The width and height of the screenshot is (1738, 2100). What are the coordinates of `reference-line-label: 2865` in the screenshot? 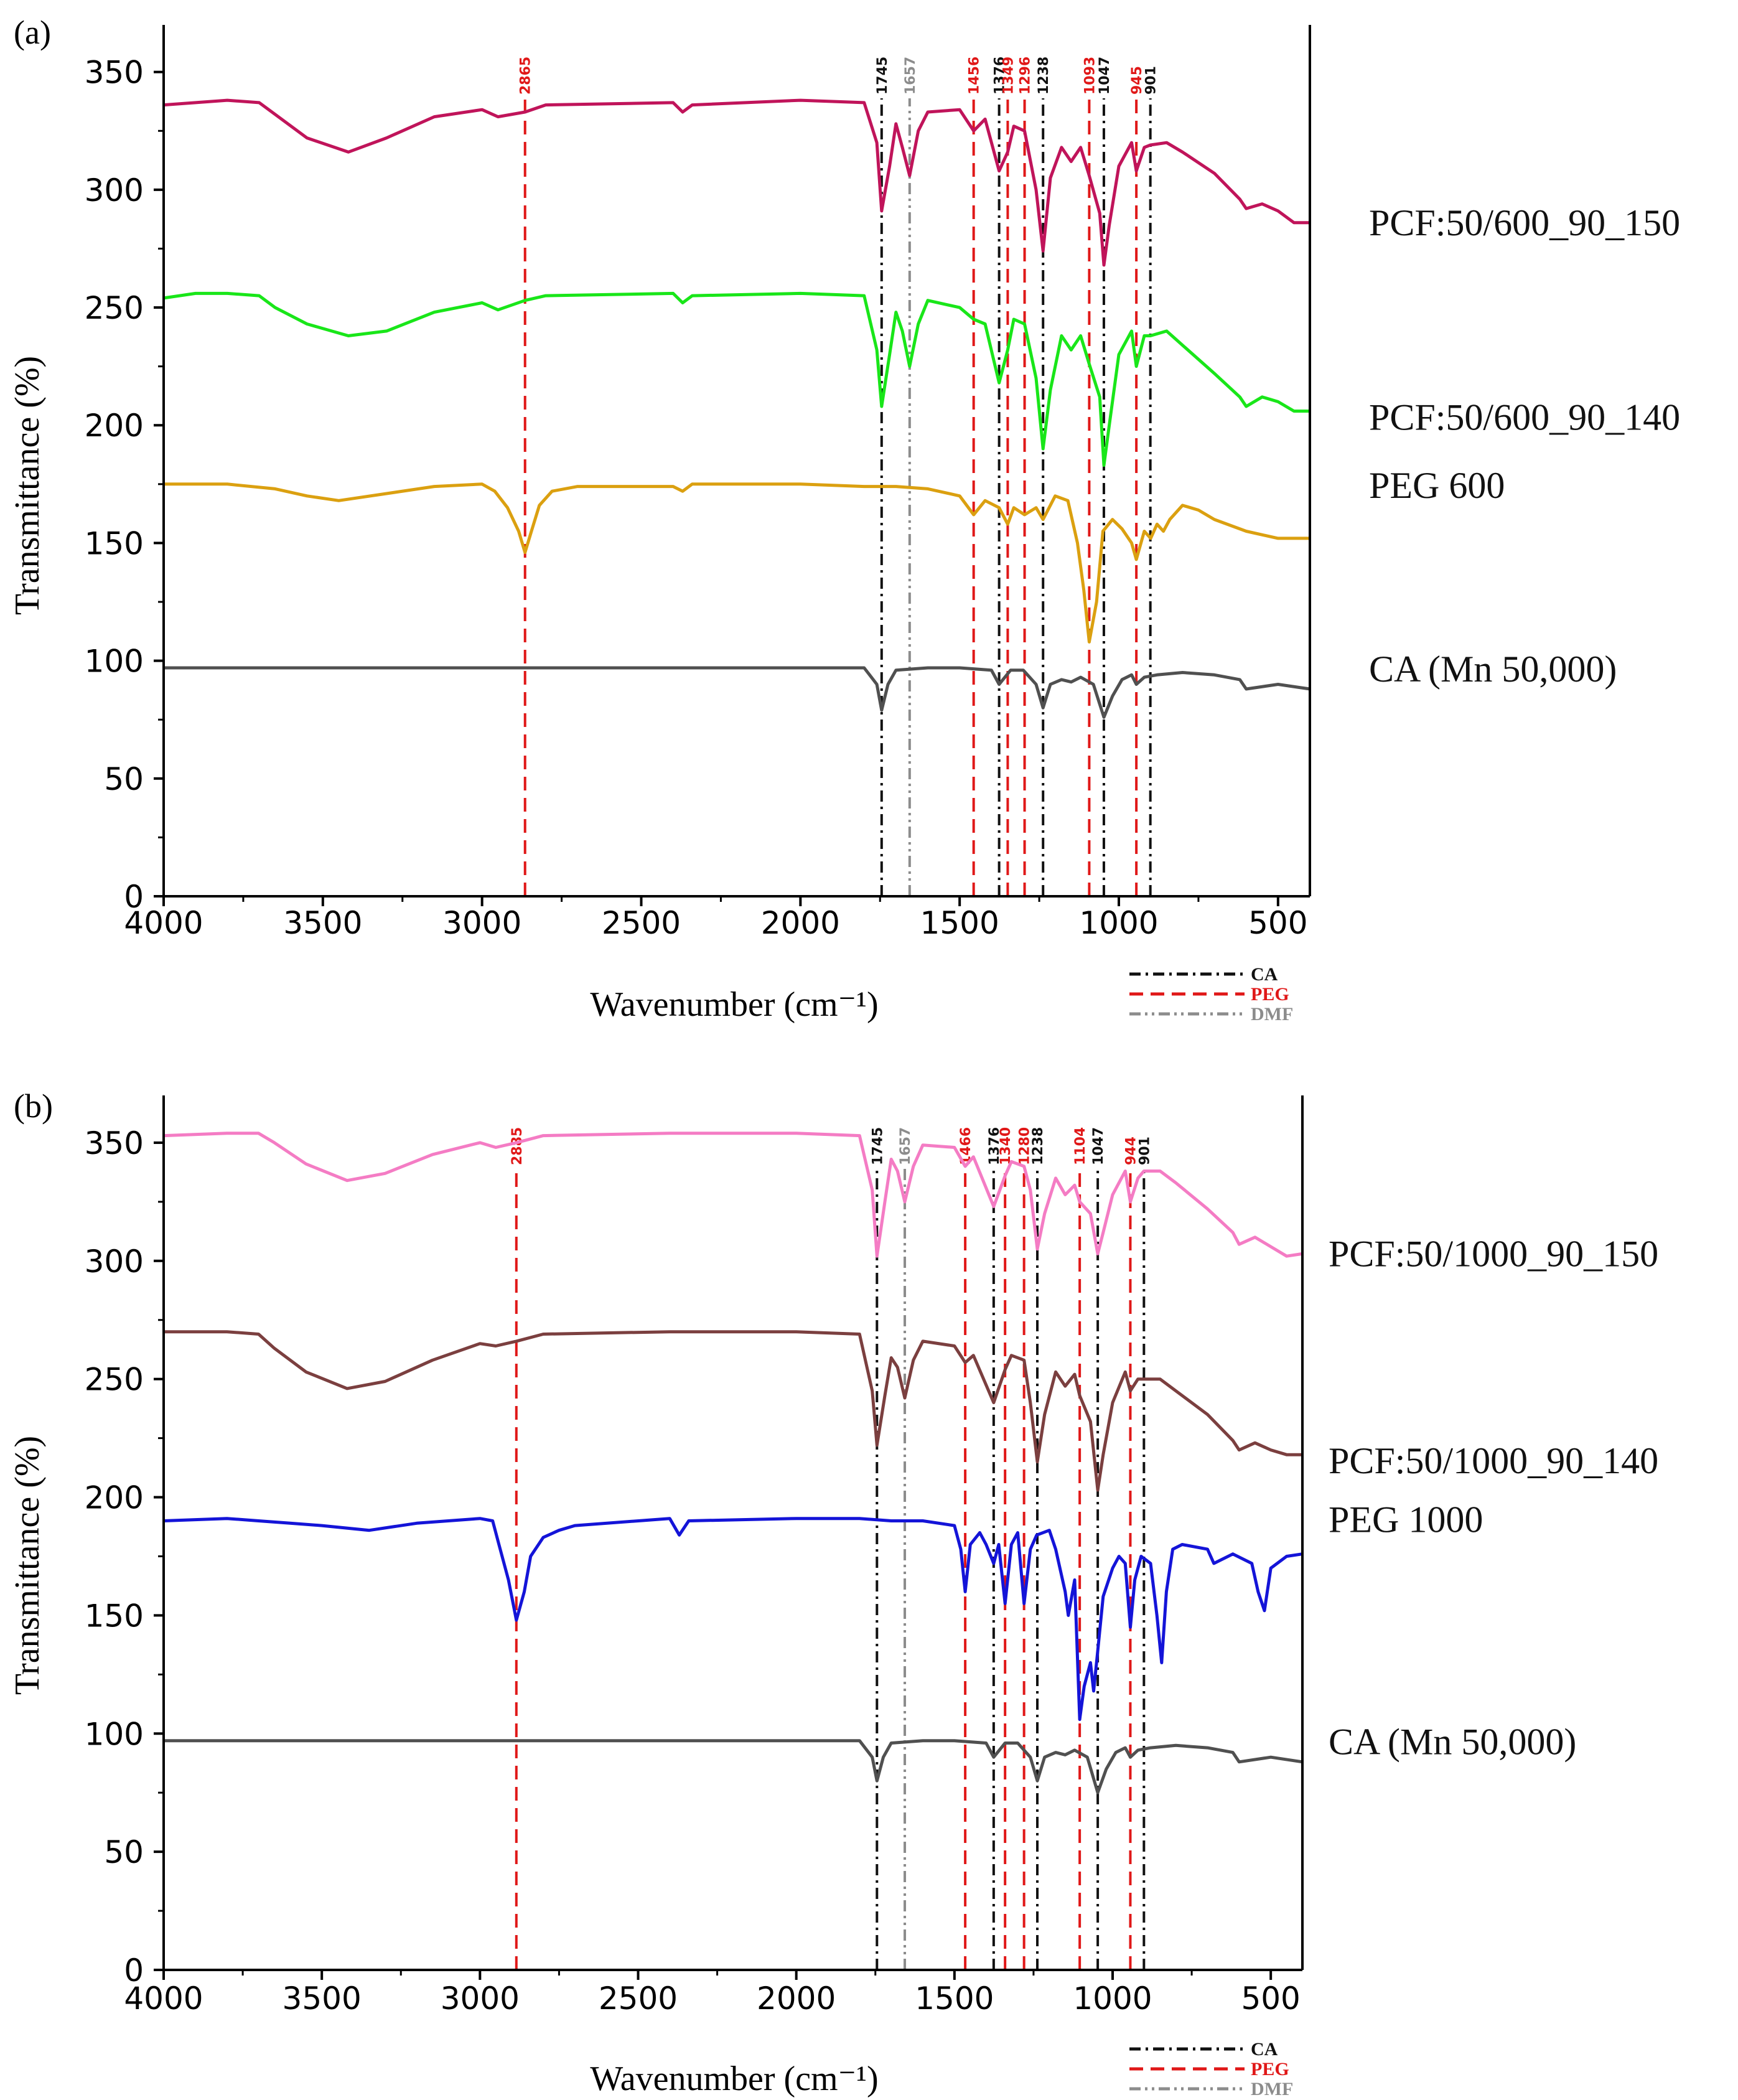 It's located at (526, 76).